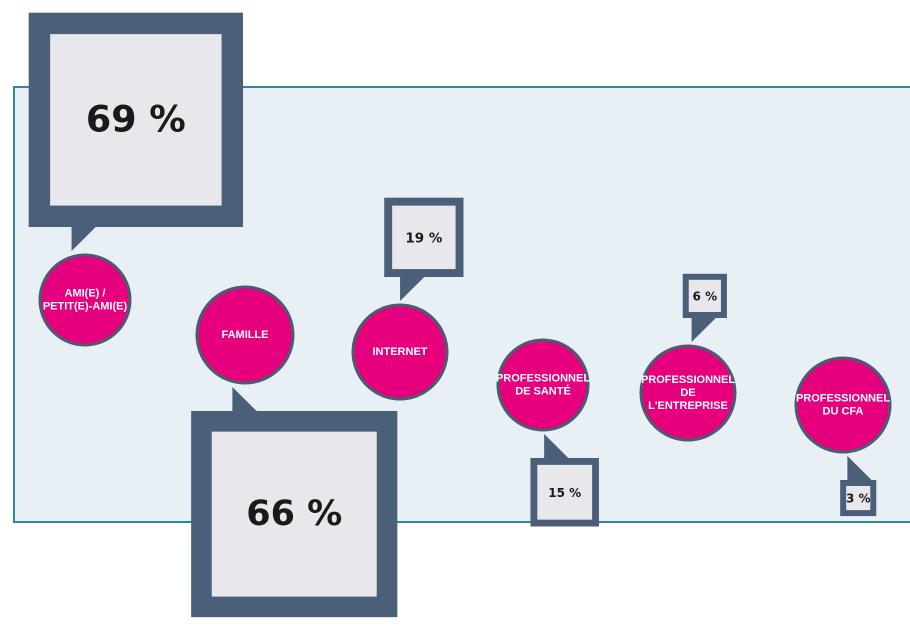  I want to click on category-label: DU CFA, so click(843, 411).